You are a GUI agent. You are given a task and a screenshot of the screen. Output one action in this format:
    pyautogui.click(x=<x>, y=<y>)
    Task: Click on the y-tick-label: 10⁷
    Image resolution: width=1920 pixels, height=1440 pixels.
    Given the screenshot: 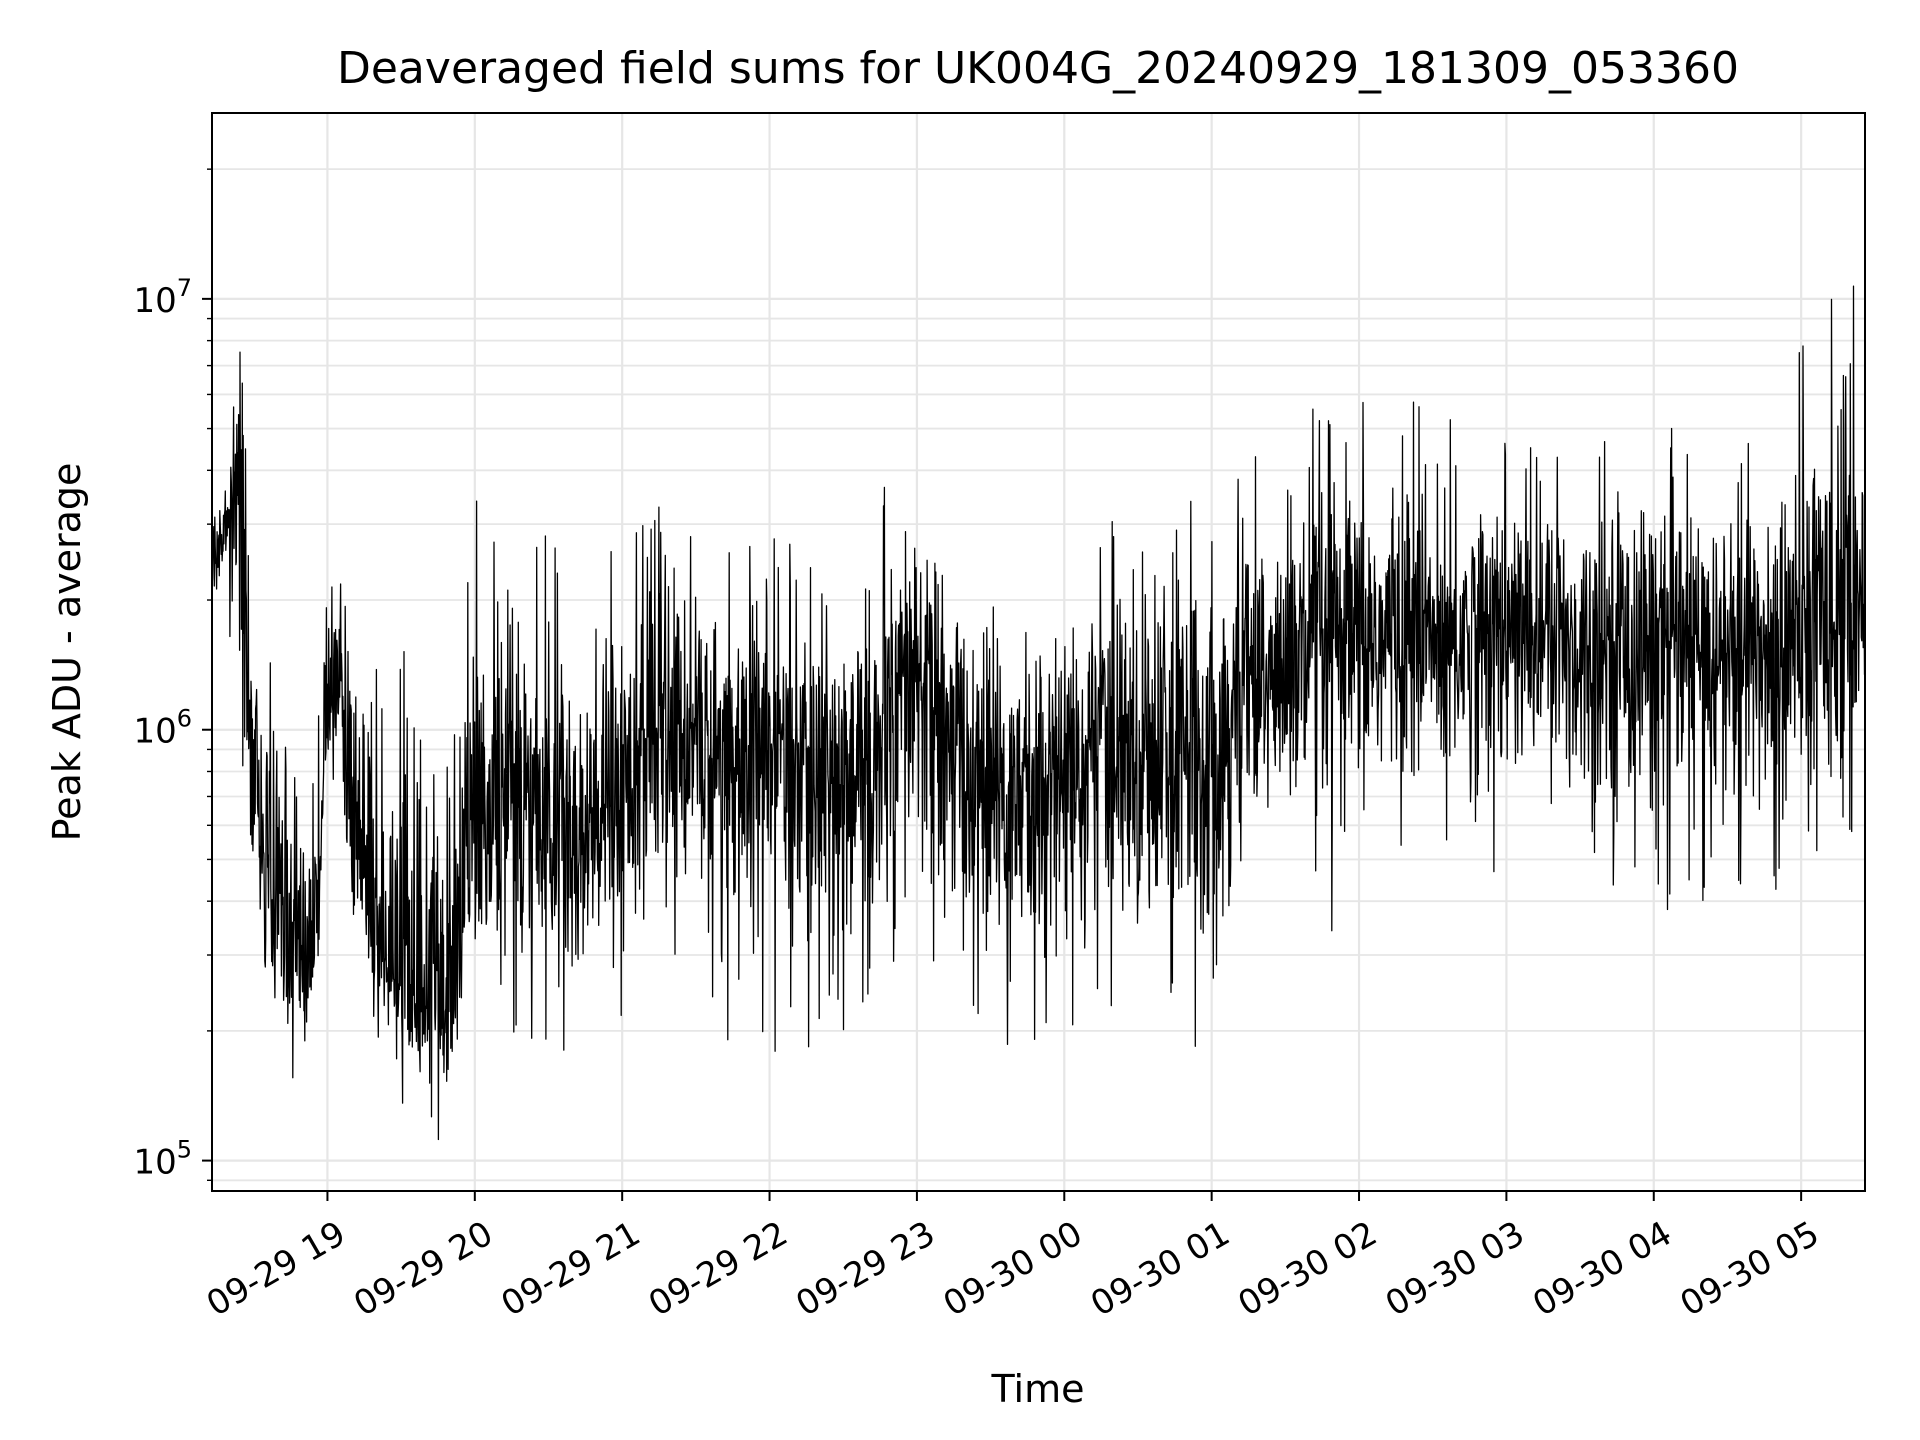 What is the action you would take?
    pyautogui.click(x=162, y=297)
    